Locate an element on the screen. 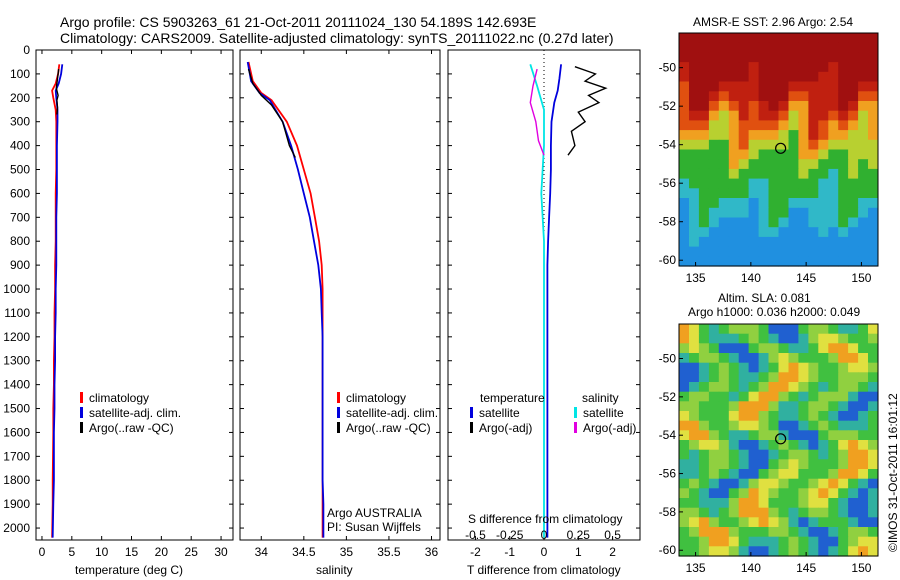 The width and height of the screenshot is (900, 580). map-y-tick-label: -58 is located at coordinates (668, 512).